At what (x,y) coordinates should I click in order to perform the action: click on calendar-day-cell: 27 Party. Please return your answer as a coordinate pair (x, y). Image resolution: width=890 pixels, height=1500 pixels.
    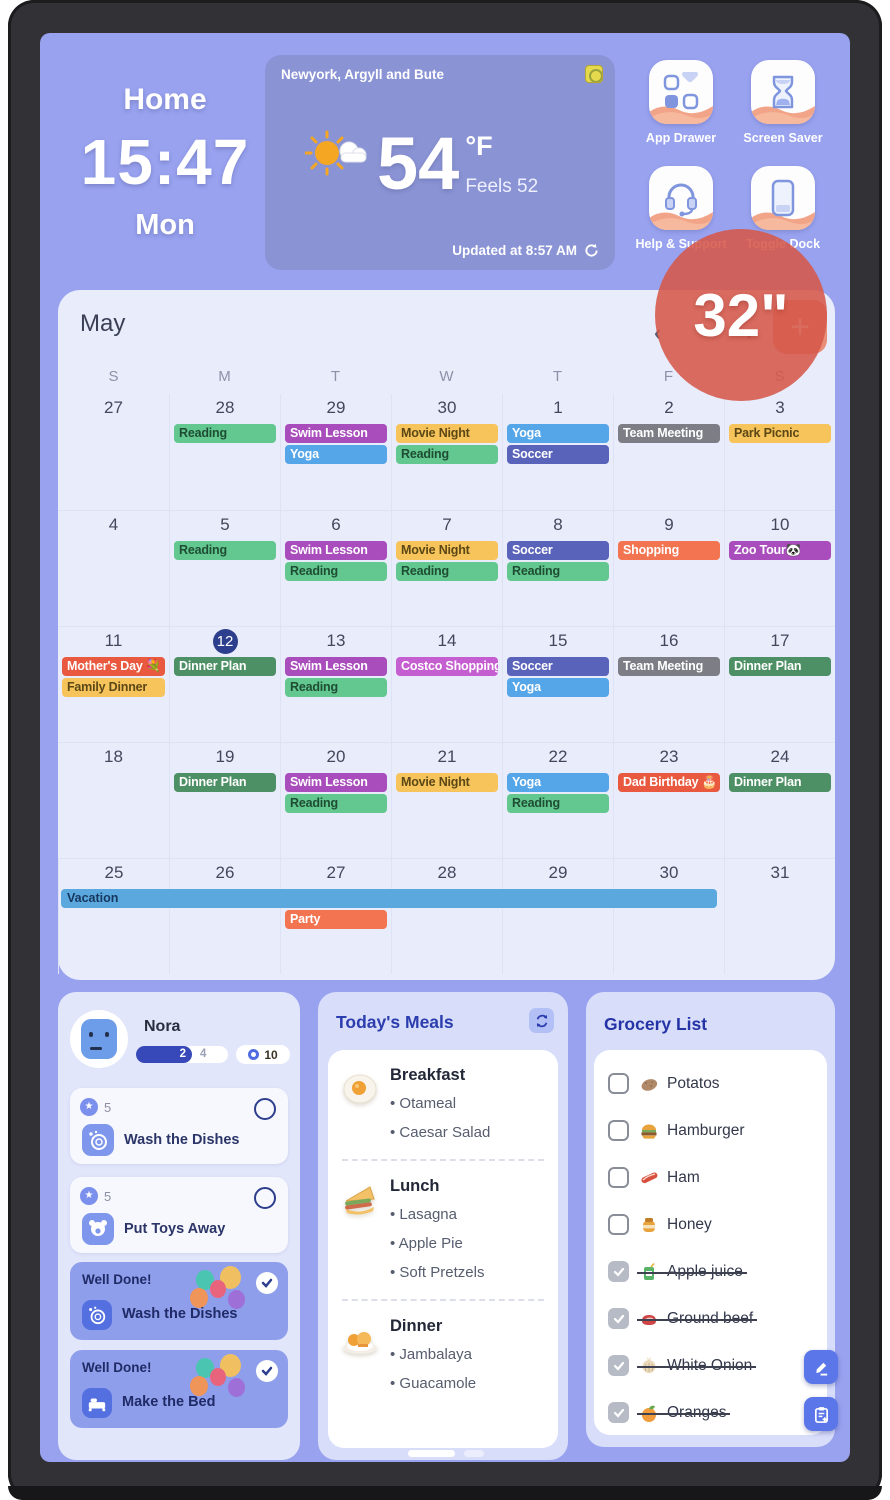
    Looking at the image, I should click on (335, 916).